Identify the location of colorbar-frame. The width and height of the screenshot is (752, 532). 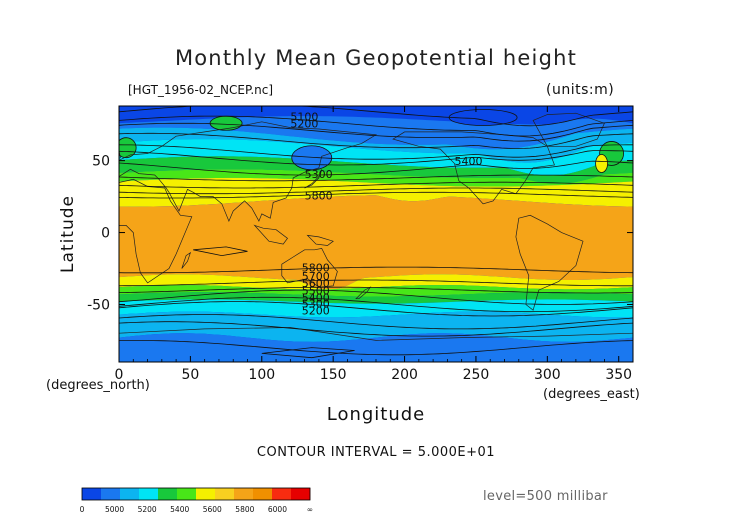
(196, 494).